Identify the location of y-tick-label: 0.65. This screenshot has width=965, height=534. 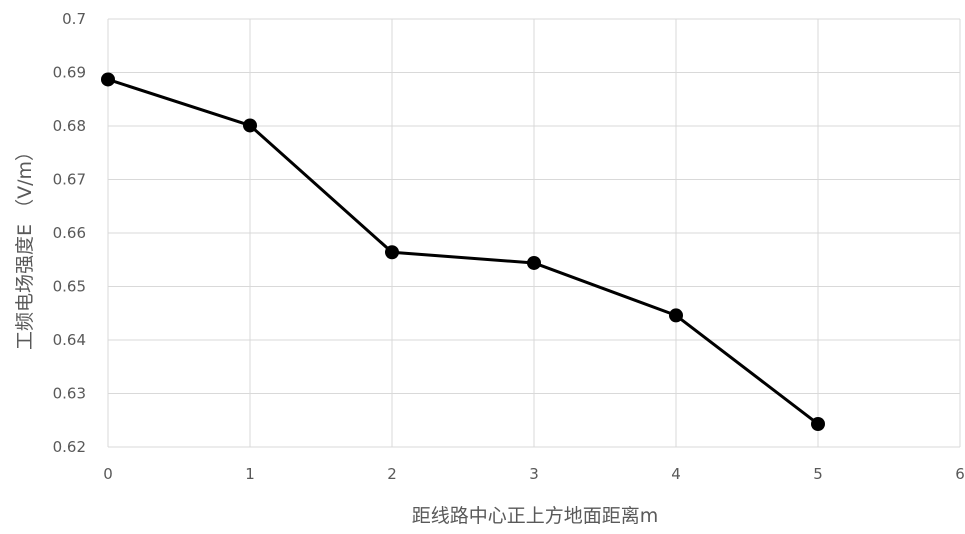
(69, 287).